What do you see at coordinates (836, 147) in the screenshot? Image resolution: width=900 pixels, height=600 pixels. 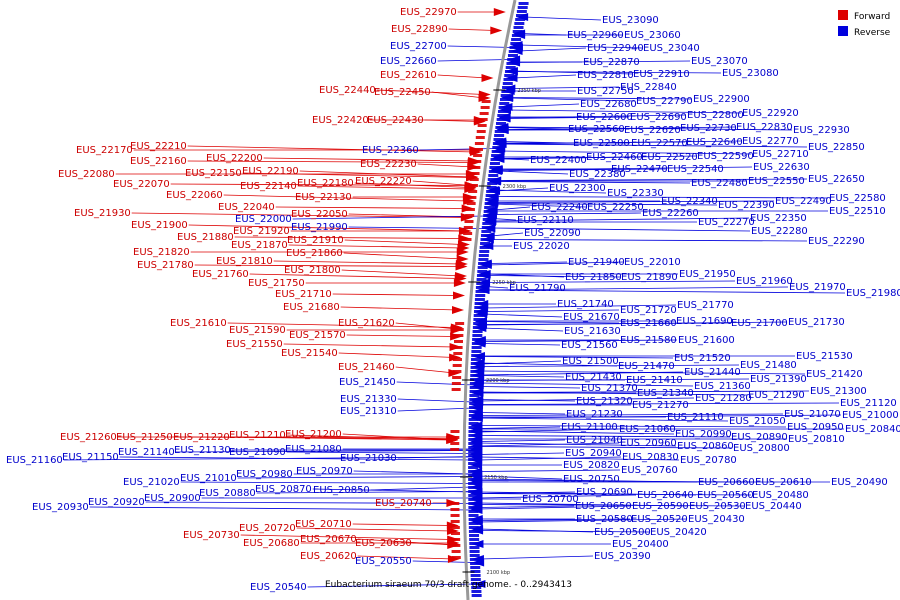 I see `reverse-gene-label: EUS_22850` at bounding box center [836, 147].